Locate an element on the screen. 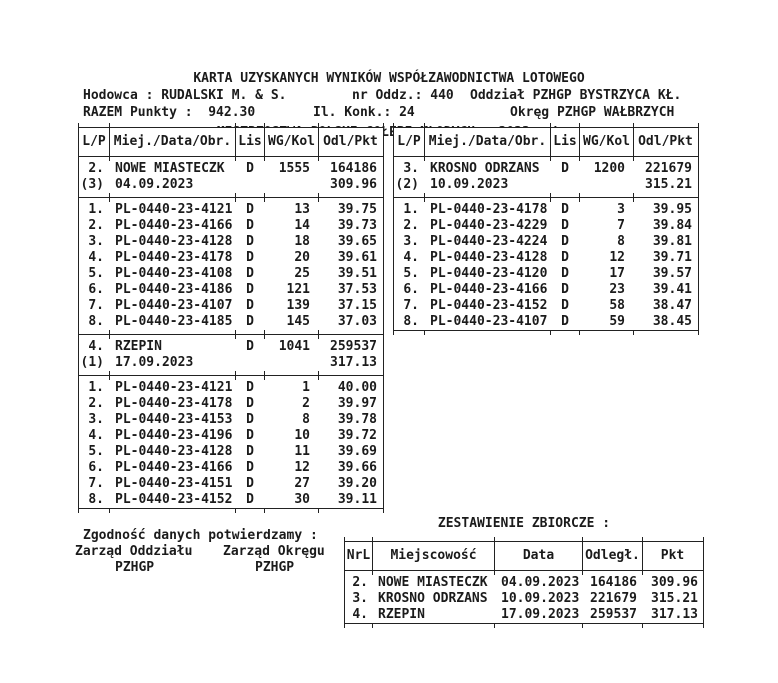  date-cell: 17.09.2023 is located at coordinates (154, 362).